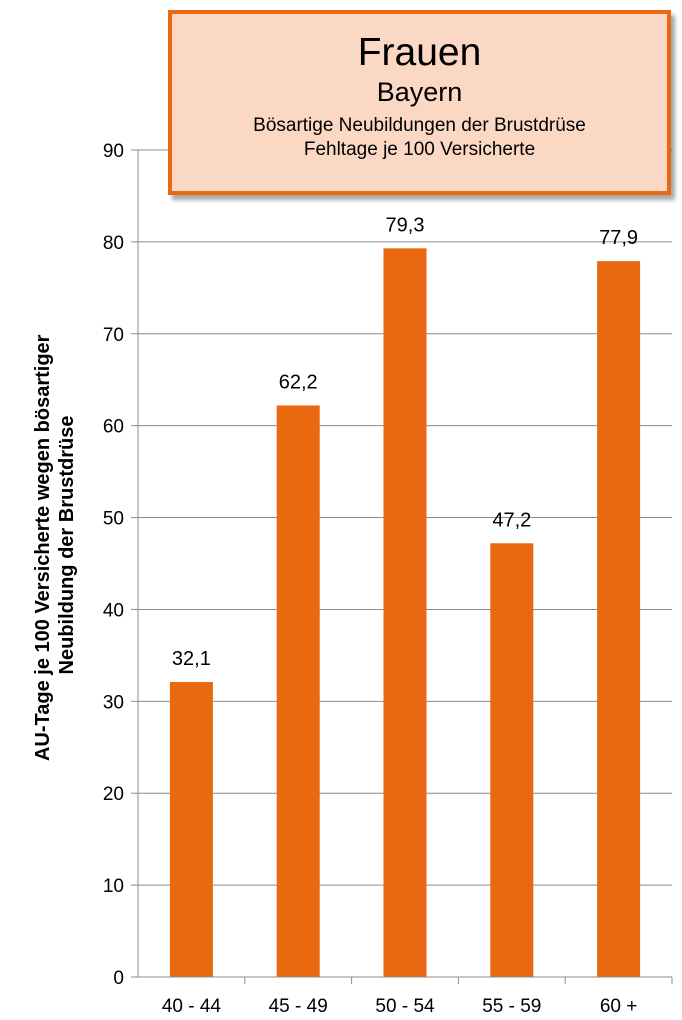 The image size is (682, 1020). I want to click on y-axis-label-line-2: Neubildung der Brustdrüse, so click(67, 545).